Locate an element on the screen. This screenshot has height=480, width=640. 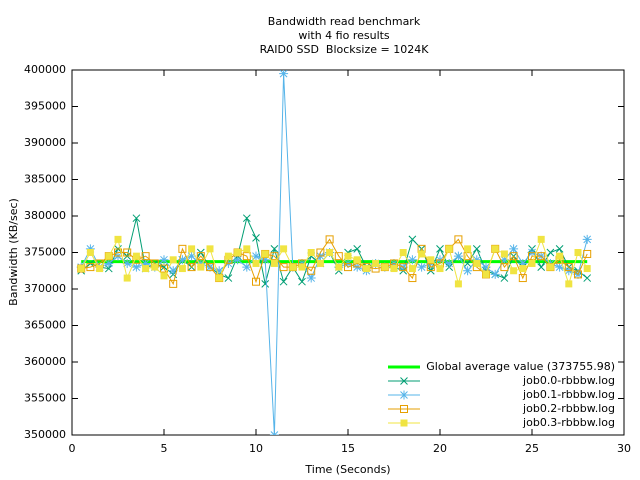
y-tick-label: 360000 is located at coordinates (45, 361).